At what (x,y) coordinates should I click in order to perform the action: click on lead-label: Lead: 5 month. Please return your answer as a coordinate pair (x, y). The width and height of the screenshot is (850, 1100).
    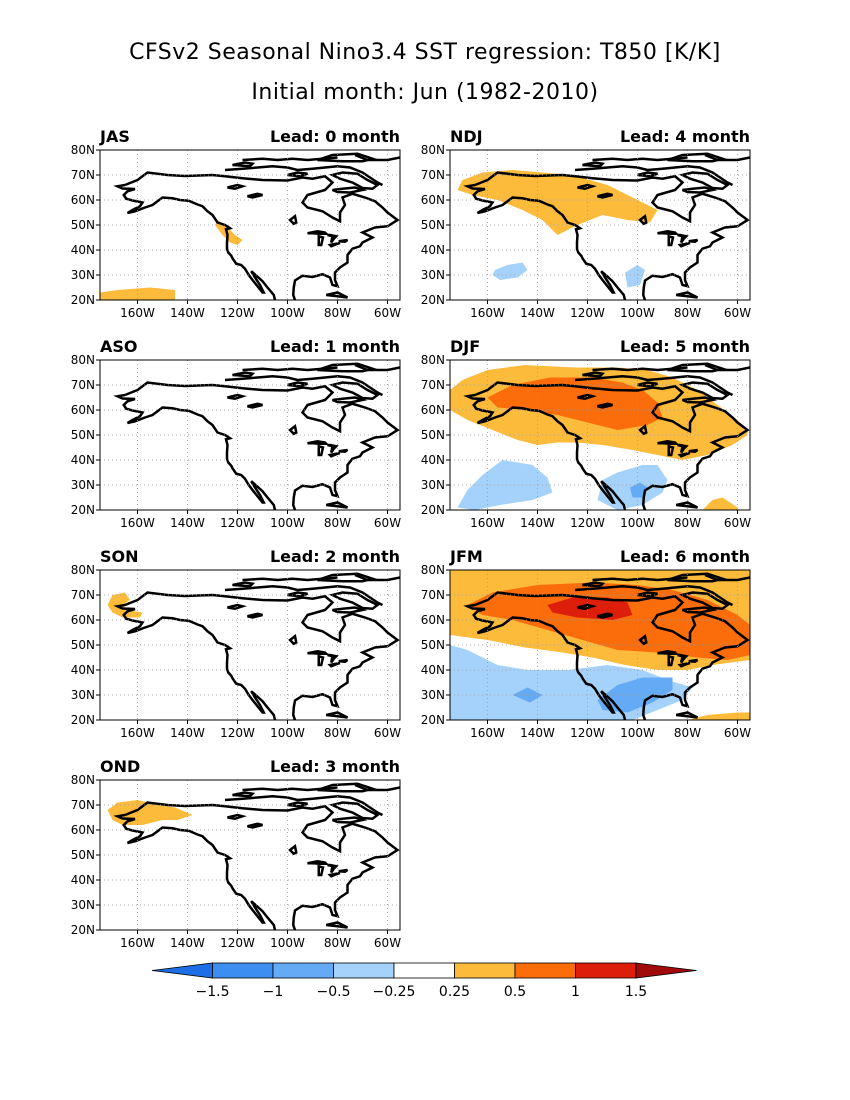
    Looking at the image, I should click on (685, 346).